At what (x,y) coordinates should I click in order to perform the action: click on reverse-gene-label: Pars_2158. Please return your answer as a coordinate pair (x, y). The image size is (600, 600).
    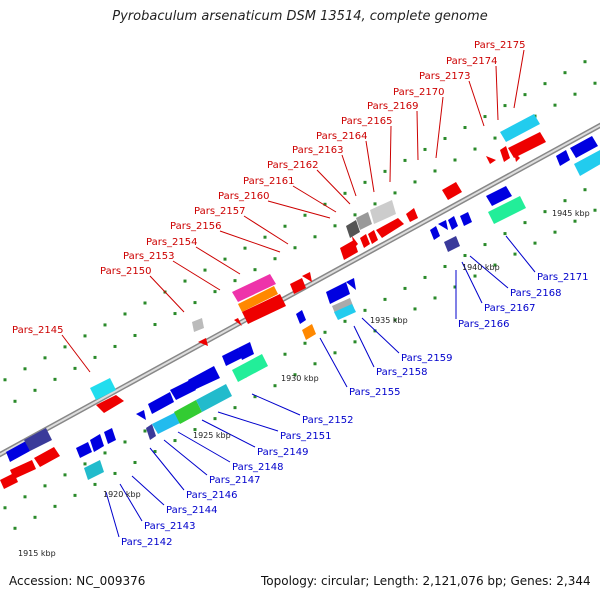
    Looking at the image, I should click on (401, 372).